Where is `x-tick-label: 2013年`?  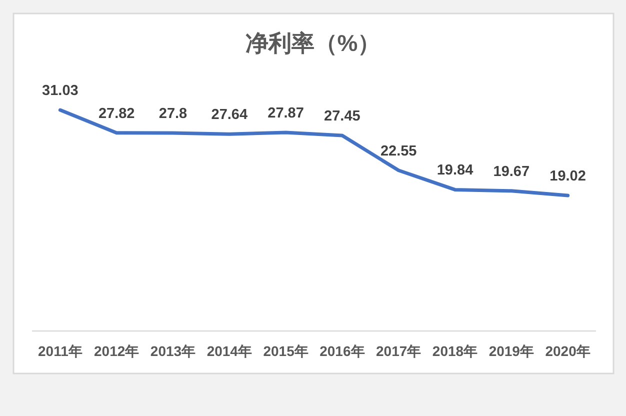 x-tick-label: 2013年 is located at coordinates (173, 351).